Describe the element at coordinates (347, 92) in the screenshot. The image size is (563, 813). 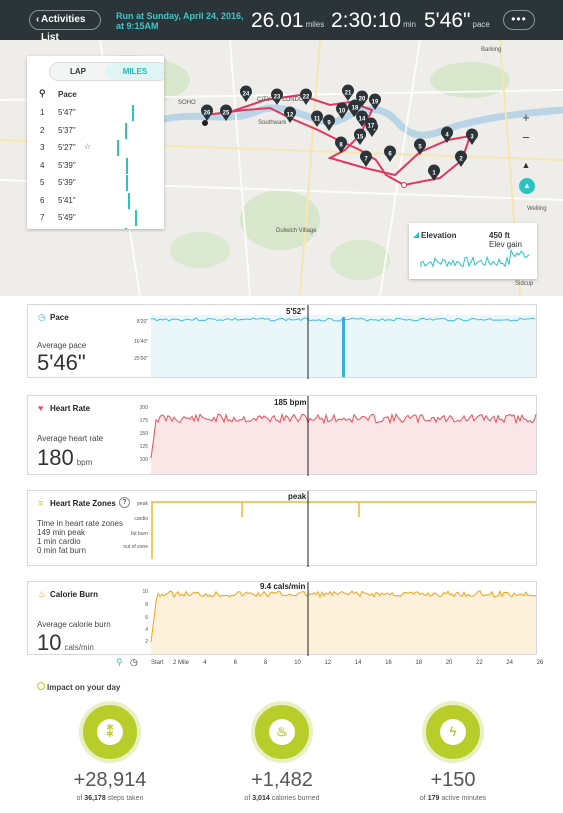
I see `mile-marker: 21` at that location.